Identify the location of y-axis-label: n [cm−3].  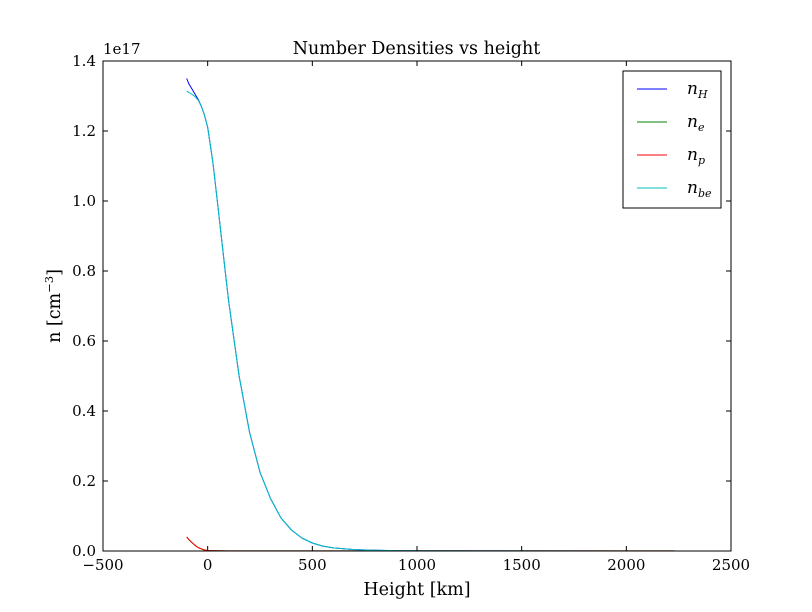
(53, 306).